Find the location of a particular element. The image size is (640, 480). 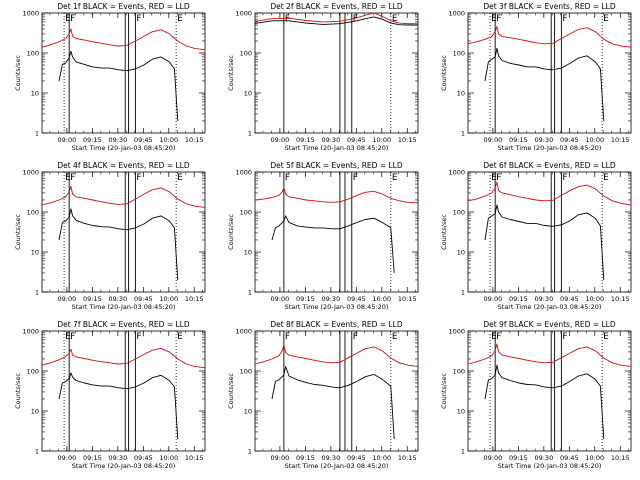

panel-title: Det 1f BLACK = Events, RED = LLD is located at coordinates (123, 6).